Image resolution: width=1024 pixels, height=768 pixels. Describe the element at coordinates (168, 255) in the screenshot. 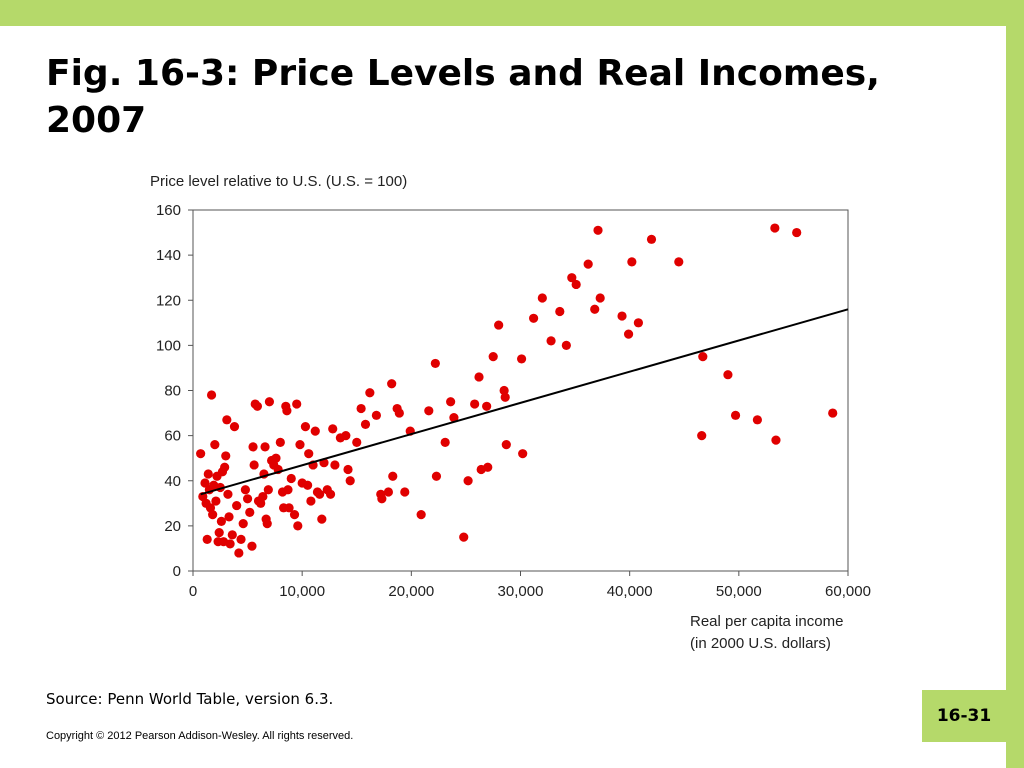

I see `y-tick-label: 140` at that location.